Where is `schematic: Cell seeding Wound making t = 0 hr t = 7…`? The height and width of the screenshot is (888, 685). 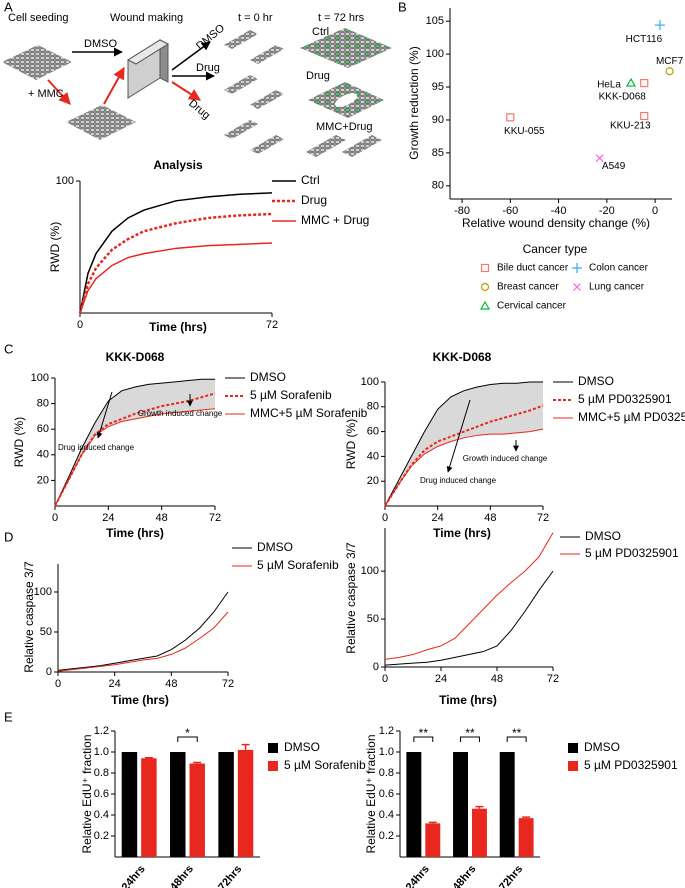
schematic: Cell seeding Wound making t = 0 hr t = 7… is located at coordinates (197, 84).